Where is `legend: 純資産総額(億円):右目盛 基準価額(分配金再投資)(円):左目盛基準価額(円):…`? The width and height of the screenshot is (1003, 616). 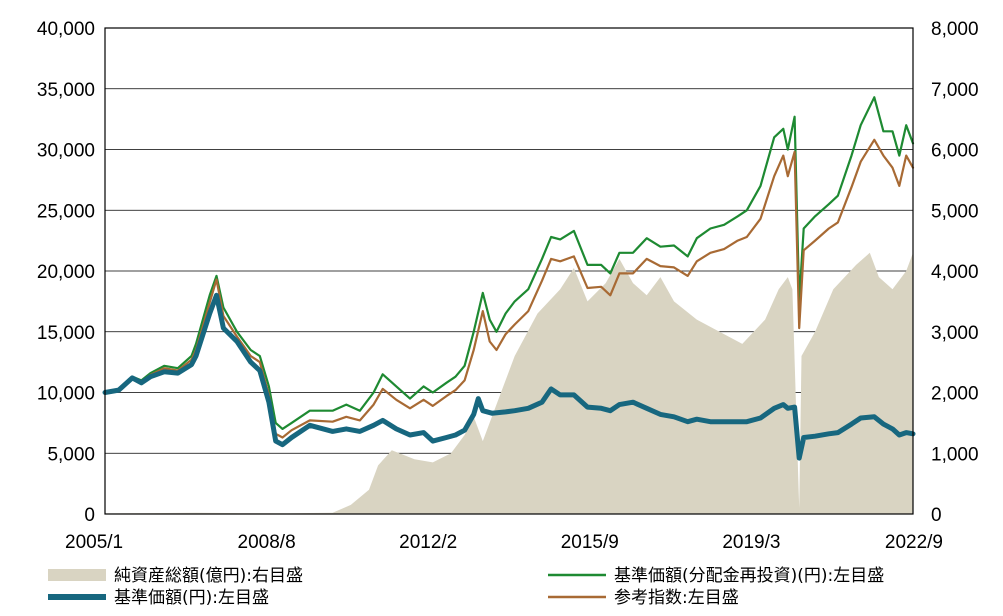 legend: 純資産総額(億円):右目盛 基準価額(分配金再投資)(円):左目盛基準価額(円):… is located at coordinates (466, 587).